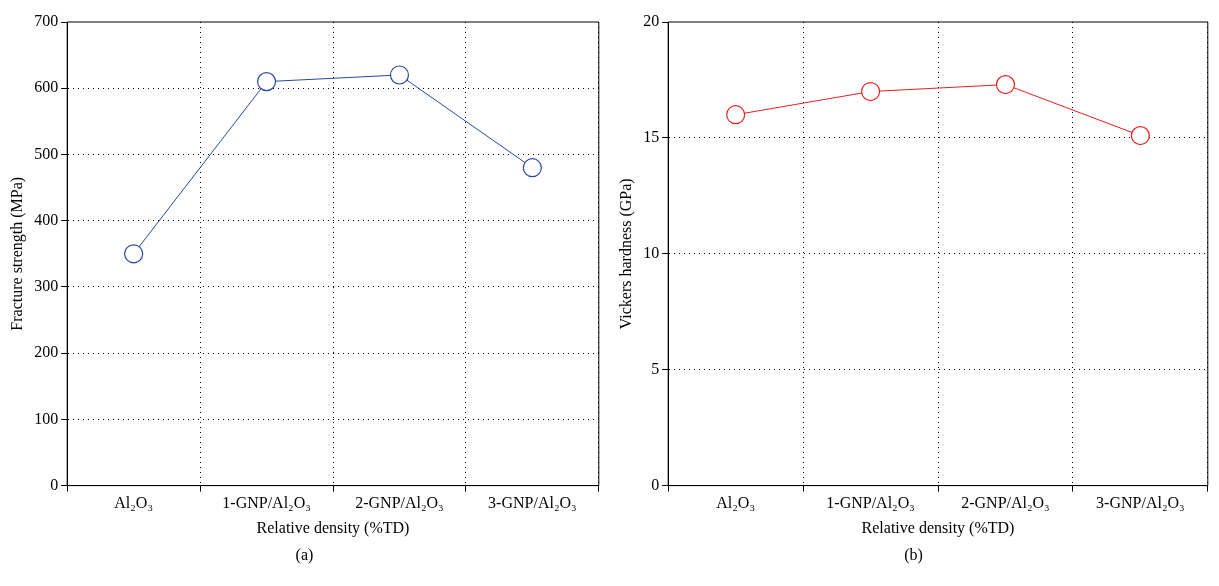  I want to click on y-tick-label: 10, so click(651, 252).